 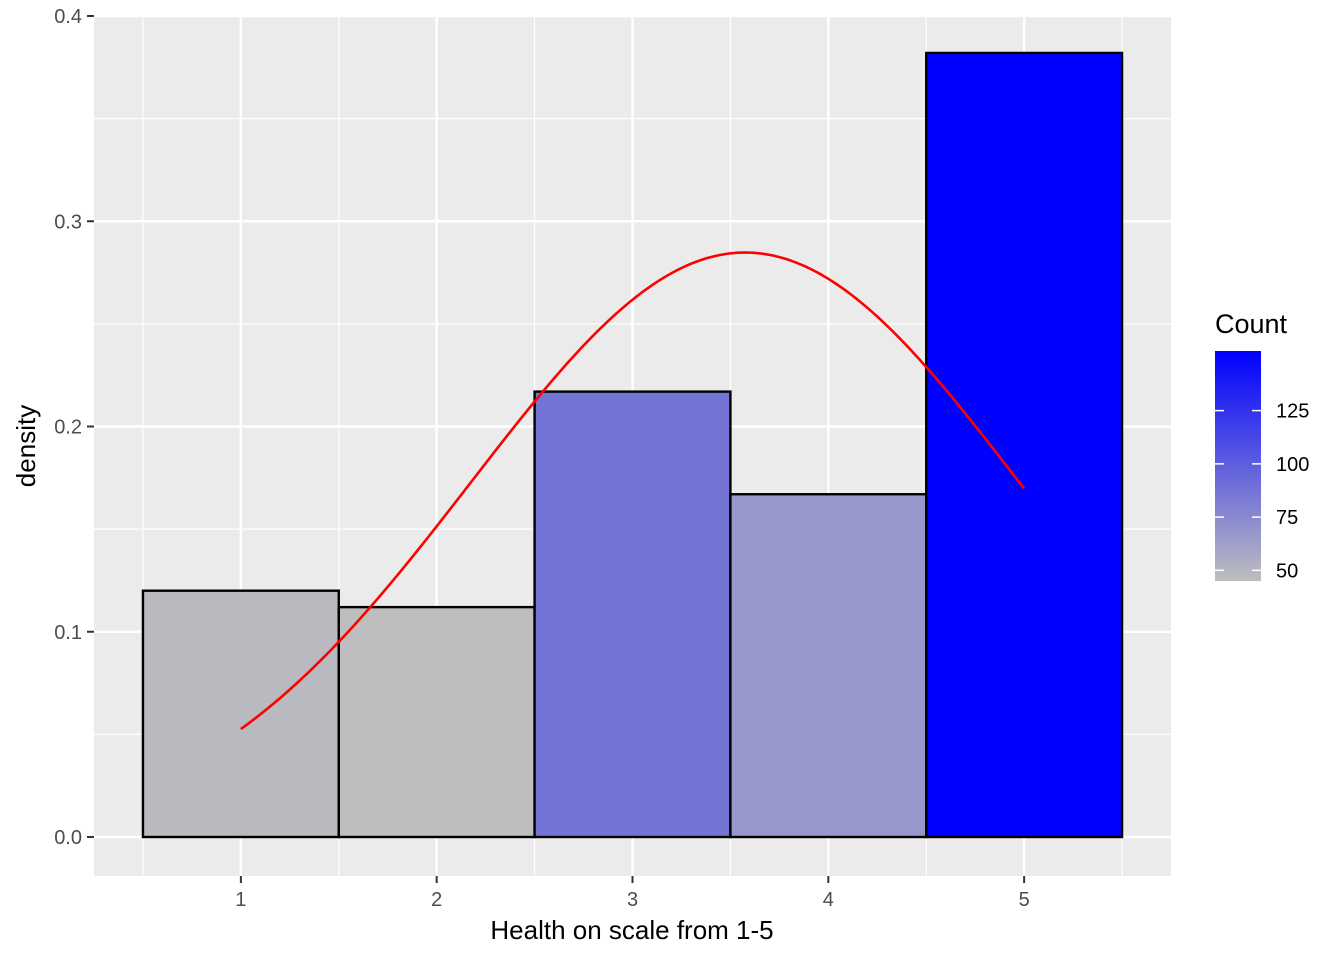 I want to click on legend-title: Count, so click(x=1251, y=324).